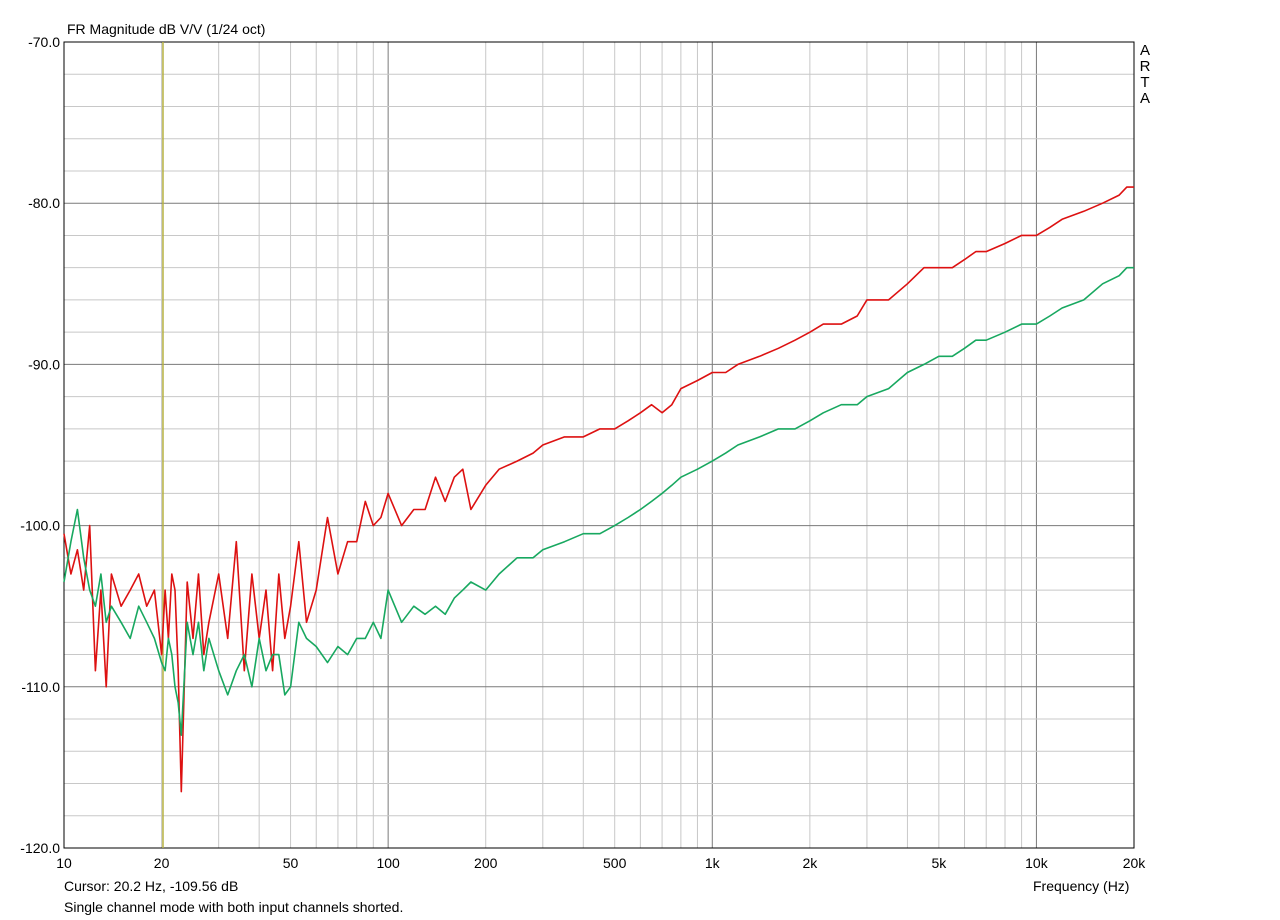 The height and width of the screenshot is (920, 1280). Describe the element at coordinates (615, 863) in the screenshot. I see `x-tick-label: 500` at that location.